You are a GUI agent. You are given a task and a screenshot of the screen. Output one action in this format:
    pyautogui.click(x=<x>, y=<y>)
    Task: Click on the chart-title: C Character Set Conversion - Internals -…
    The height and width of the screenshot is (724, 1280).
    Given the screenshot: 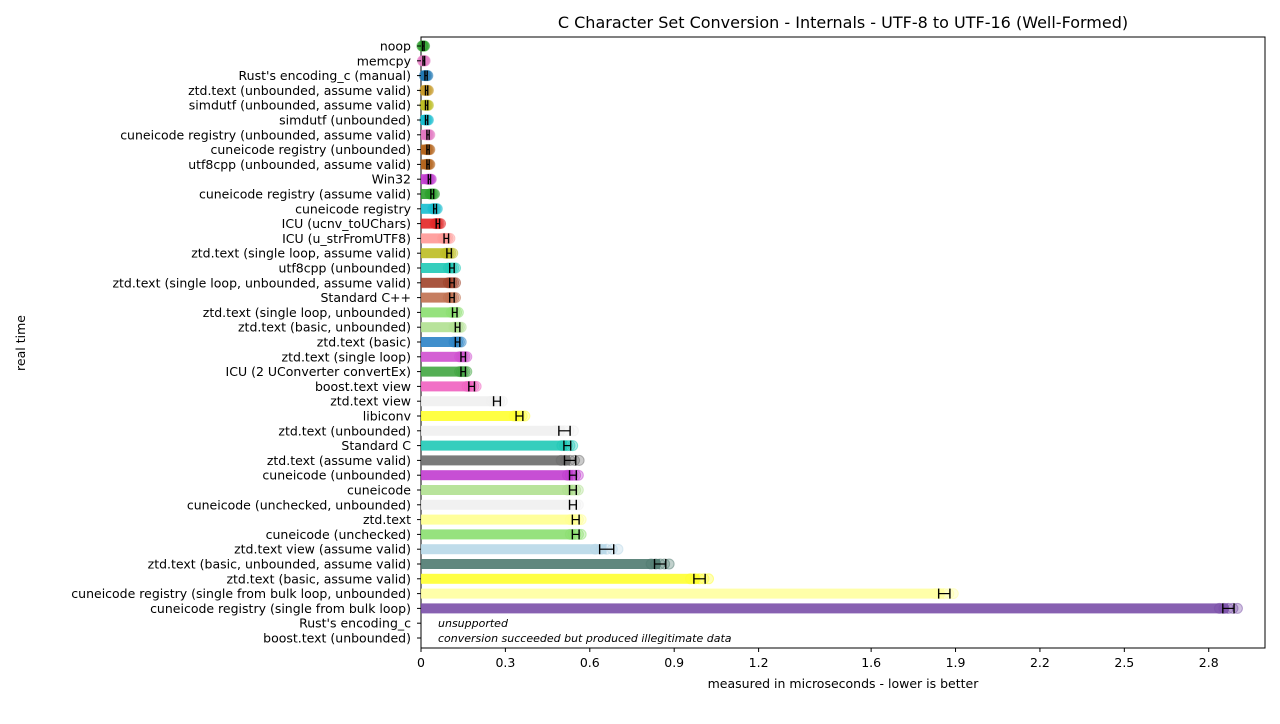 What is the action you would take?
    pyautogui.click(x=843, y=22)
    